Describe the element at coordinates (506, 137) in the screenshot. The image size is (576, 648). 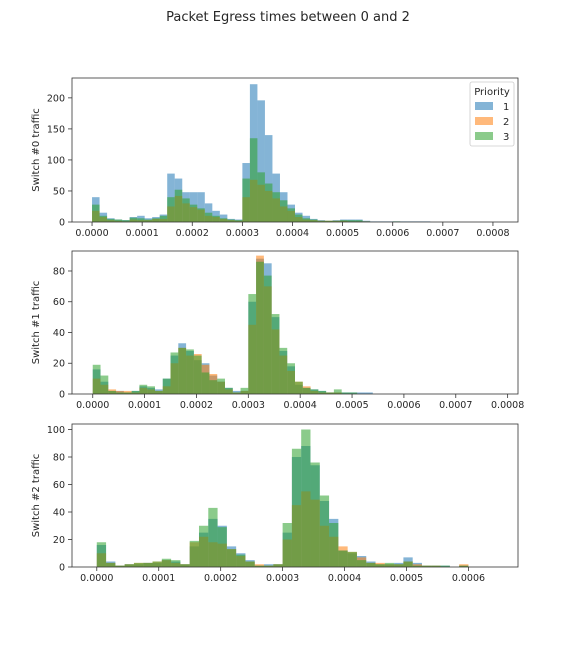
I see `legend-label: 3` at that location.